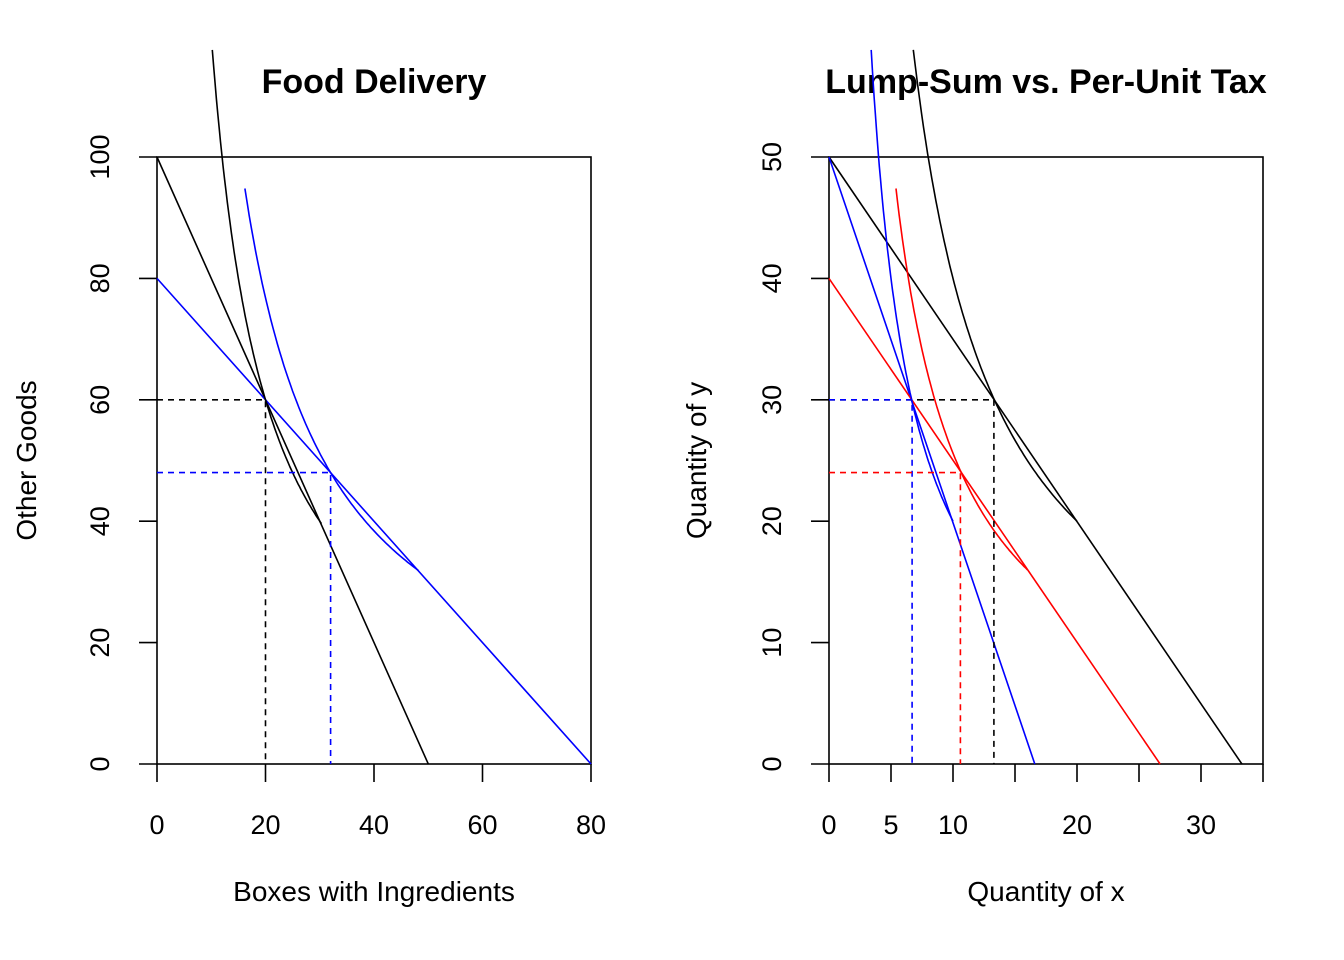  Describe the element at coordinates (100, 278) in the screenshot. I see `y-tick-label: 80` at that location.